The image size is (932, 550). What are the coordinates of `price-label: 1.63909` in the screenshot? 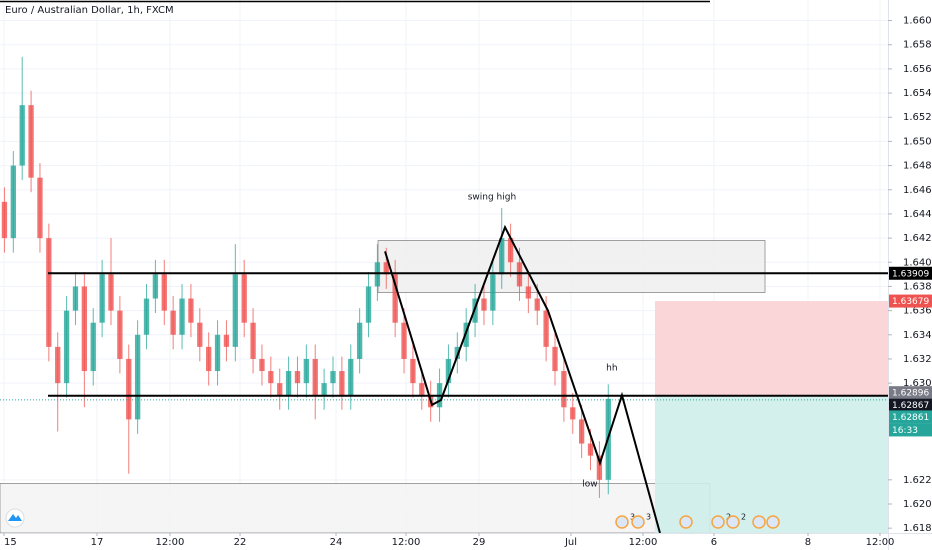 It's located at (910, 273).